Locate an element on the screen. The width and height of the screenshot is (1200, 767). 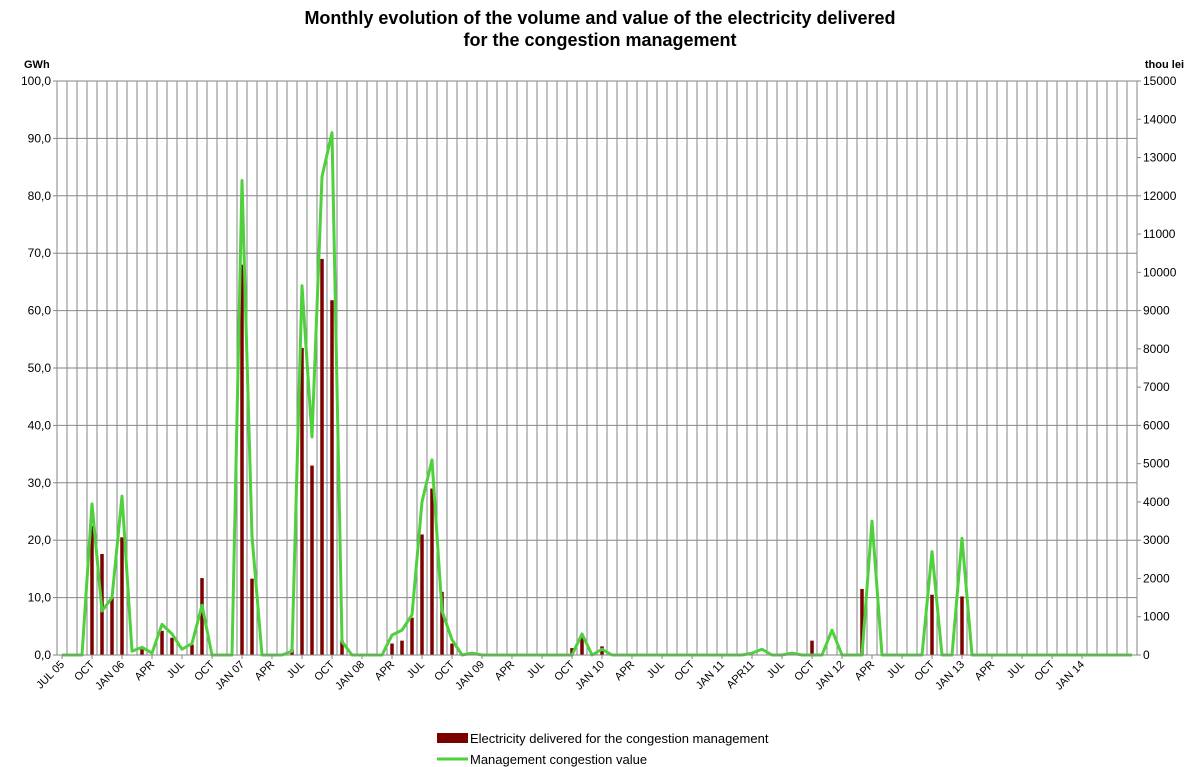
x-tick-label: JAN 09 is located at coordinates (470, 676).